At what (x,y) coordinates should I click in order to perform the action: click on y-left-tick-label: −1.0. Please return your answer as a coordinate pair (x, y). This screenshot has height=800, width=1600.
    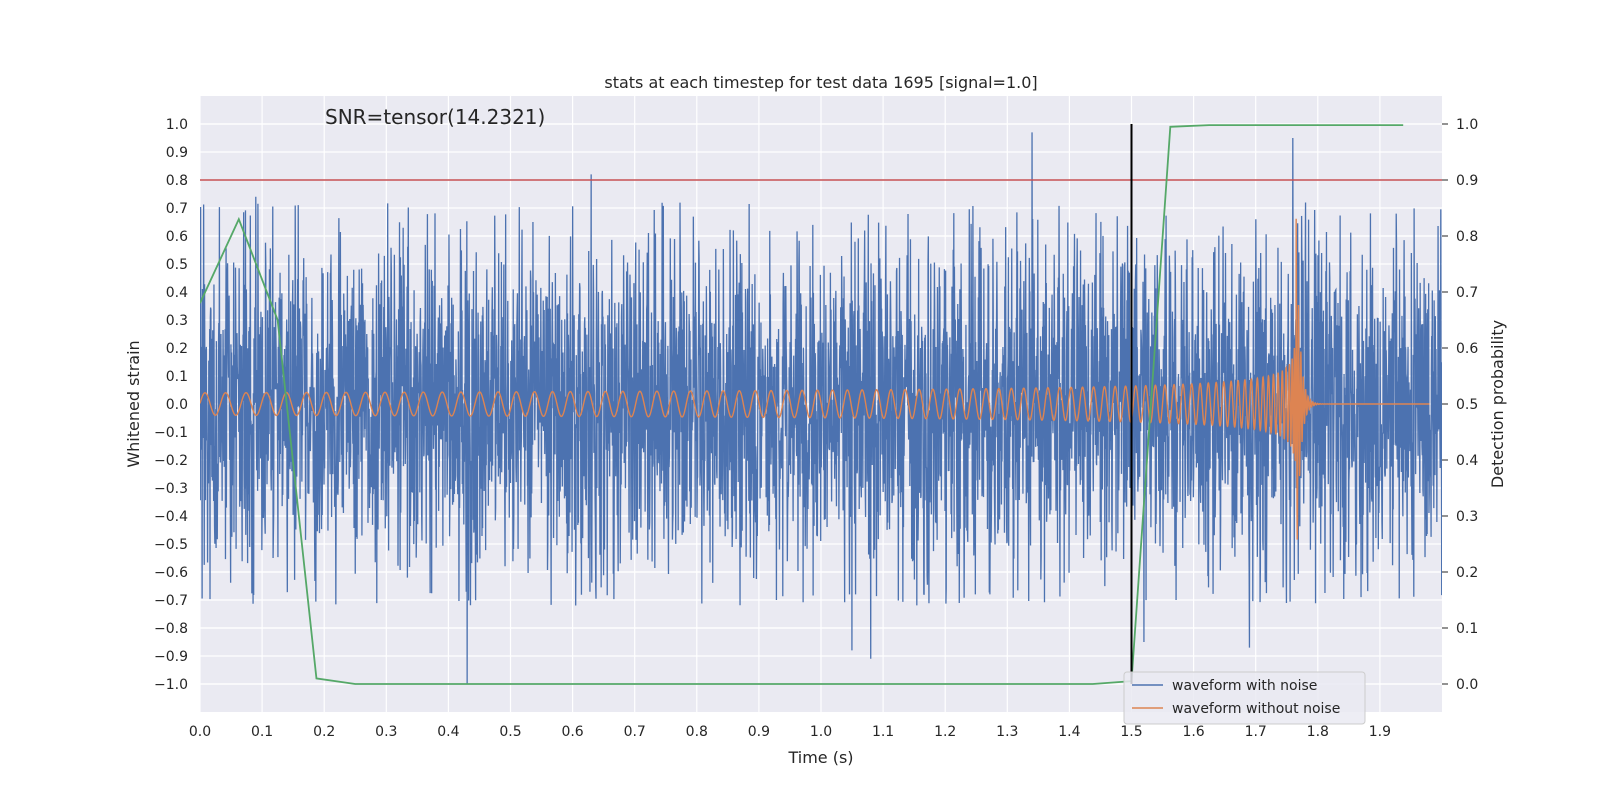
    Looking at the image, I should click on (171, 685).